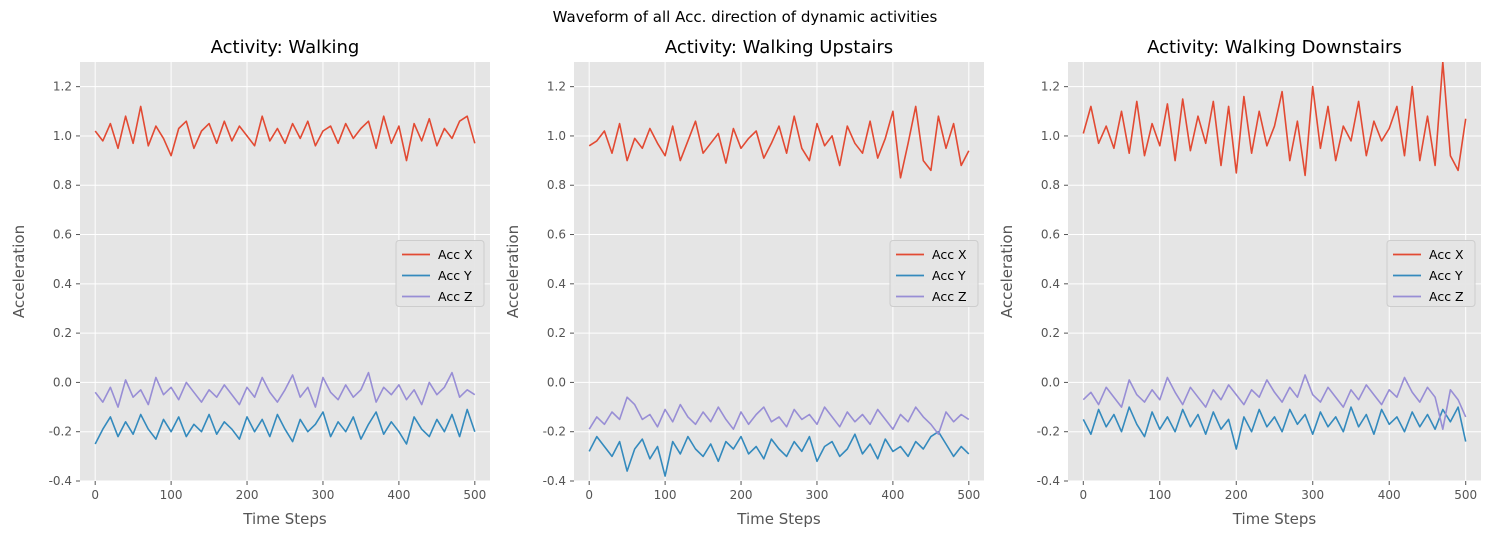 This screenshot has height=537, width=1490. Describe the element at coordinates (1274, 47) in the screenshot. I see `chart-title: Activity: Walking Downstairs` at that location.